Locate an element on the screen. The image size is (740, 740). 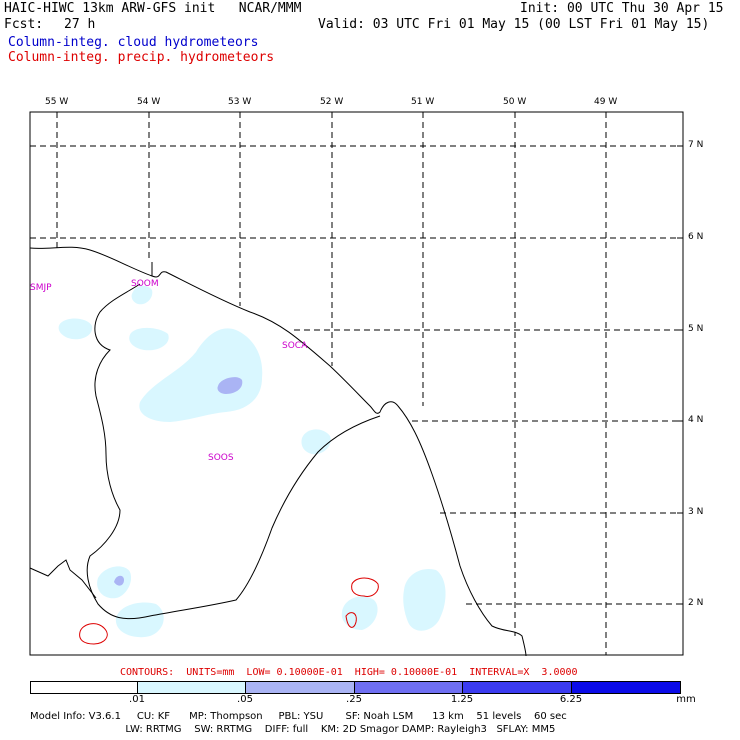
lat-label-4n: 4 N is located at coordinates (696, 420).